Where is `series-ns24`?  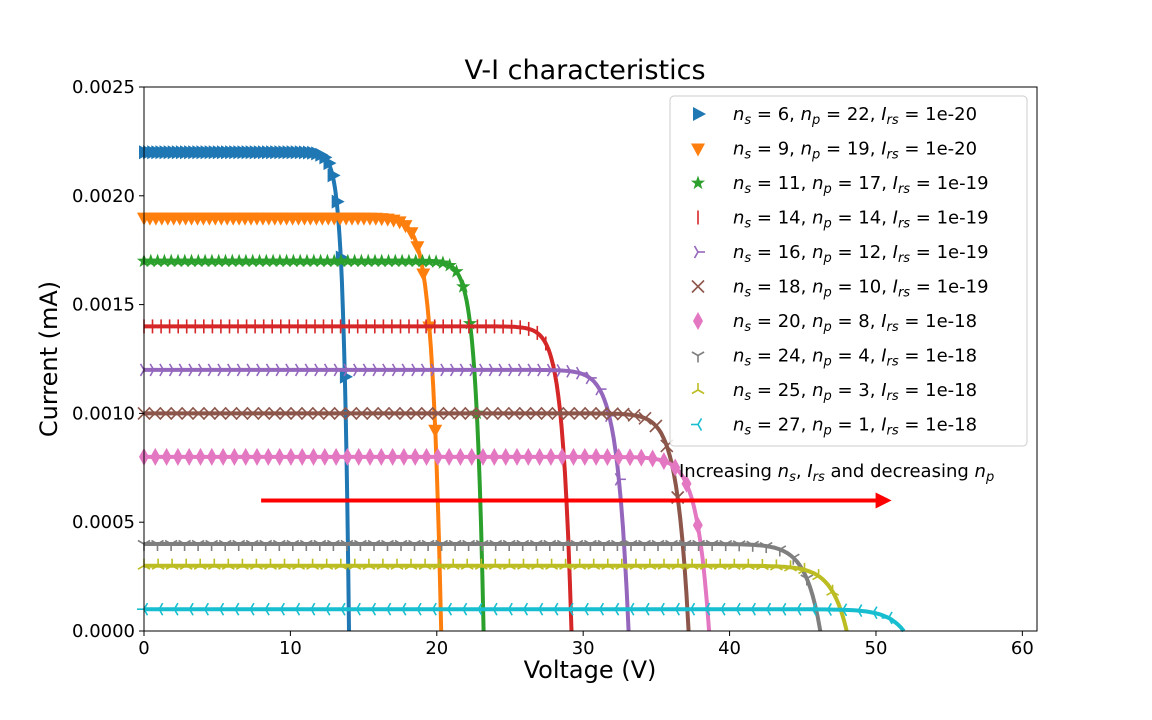 series-ns24 is located at coordinates (480, 585).